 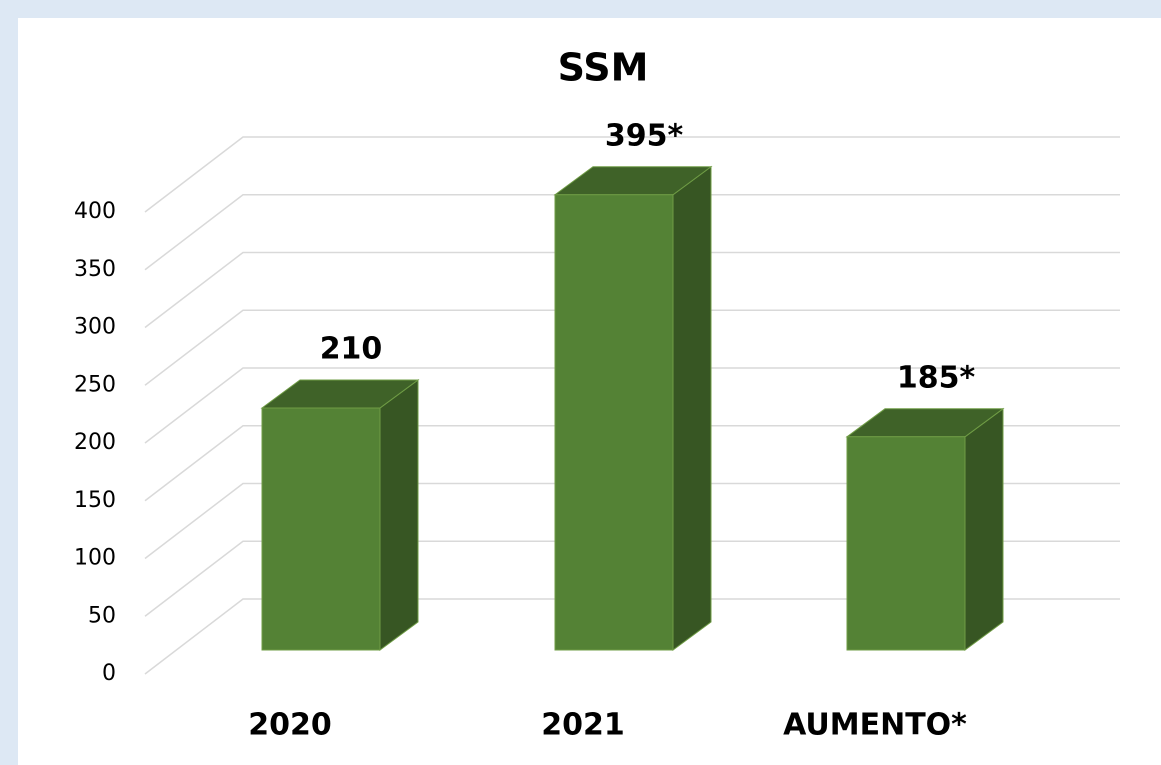 I want to click on y-tick-label: 350, so click(x=95, y=269).